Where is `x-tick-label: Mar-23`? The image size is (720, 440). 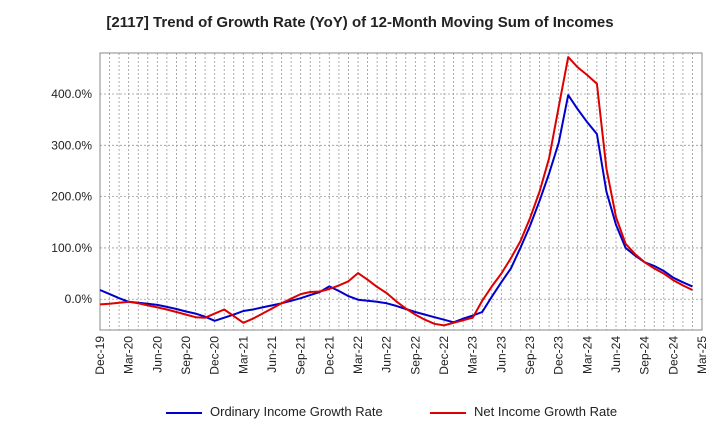
x-tick-label: Mar-23 is located at coordinates (473, 355).